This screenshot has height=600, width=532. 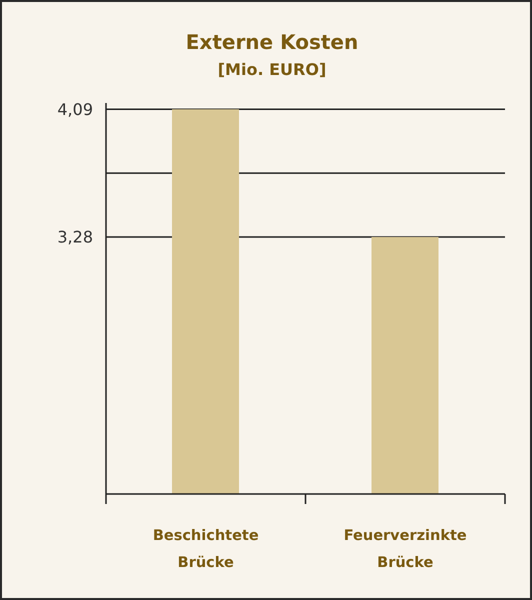 What do you see at coordinates (405, 549) in the screenshot?
I see `x-tick-label: Feuerverzinkte Brücke` at bounding box center [405, 549].